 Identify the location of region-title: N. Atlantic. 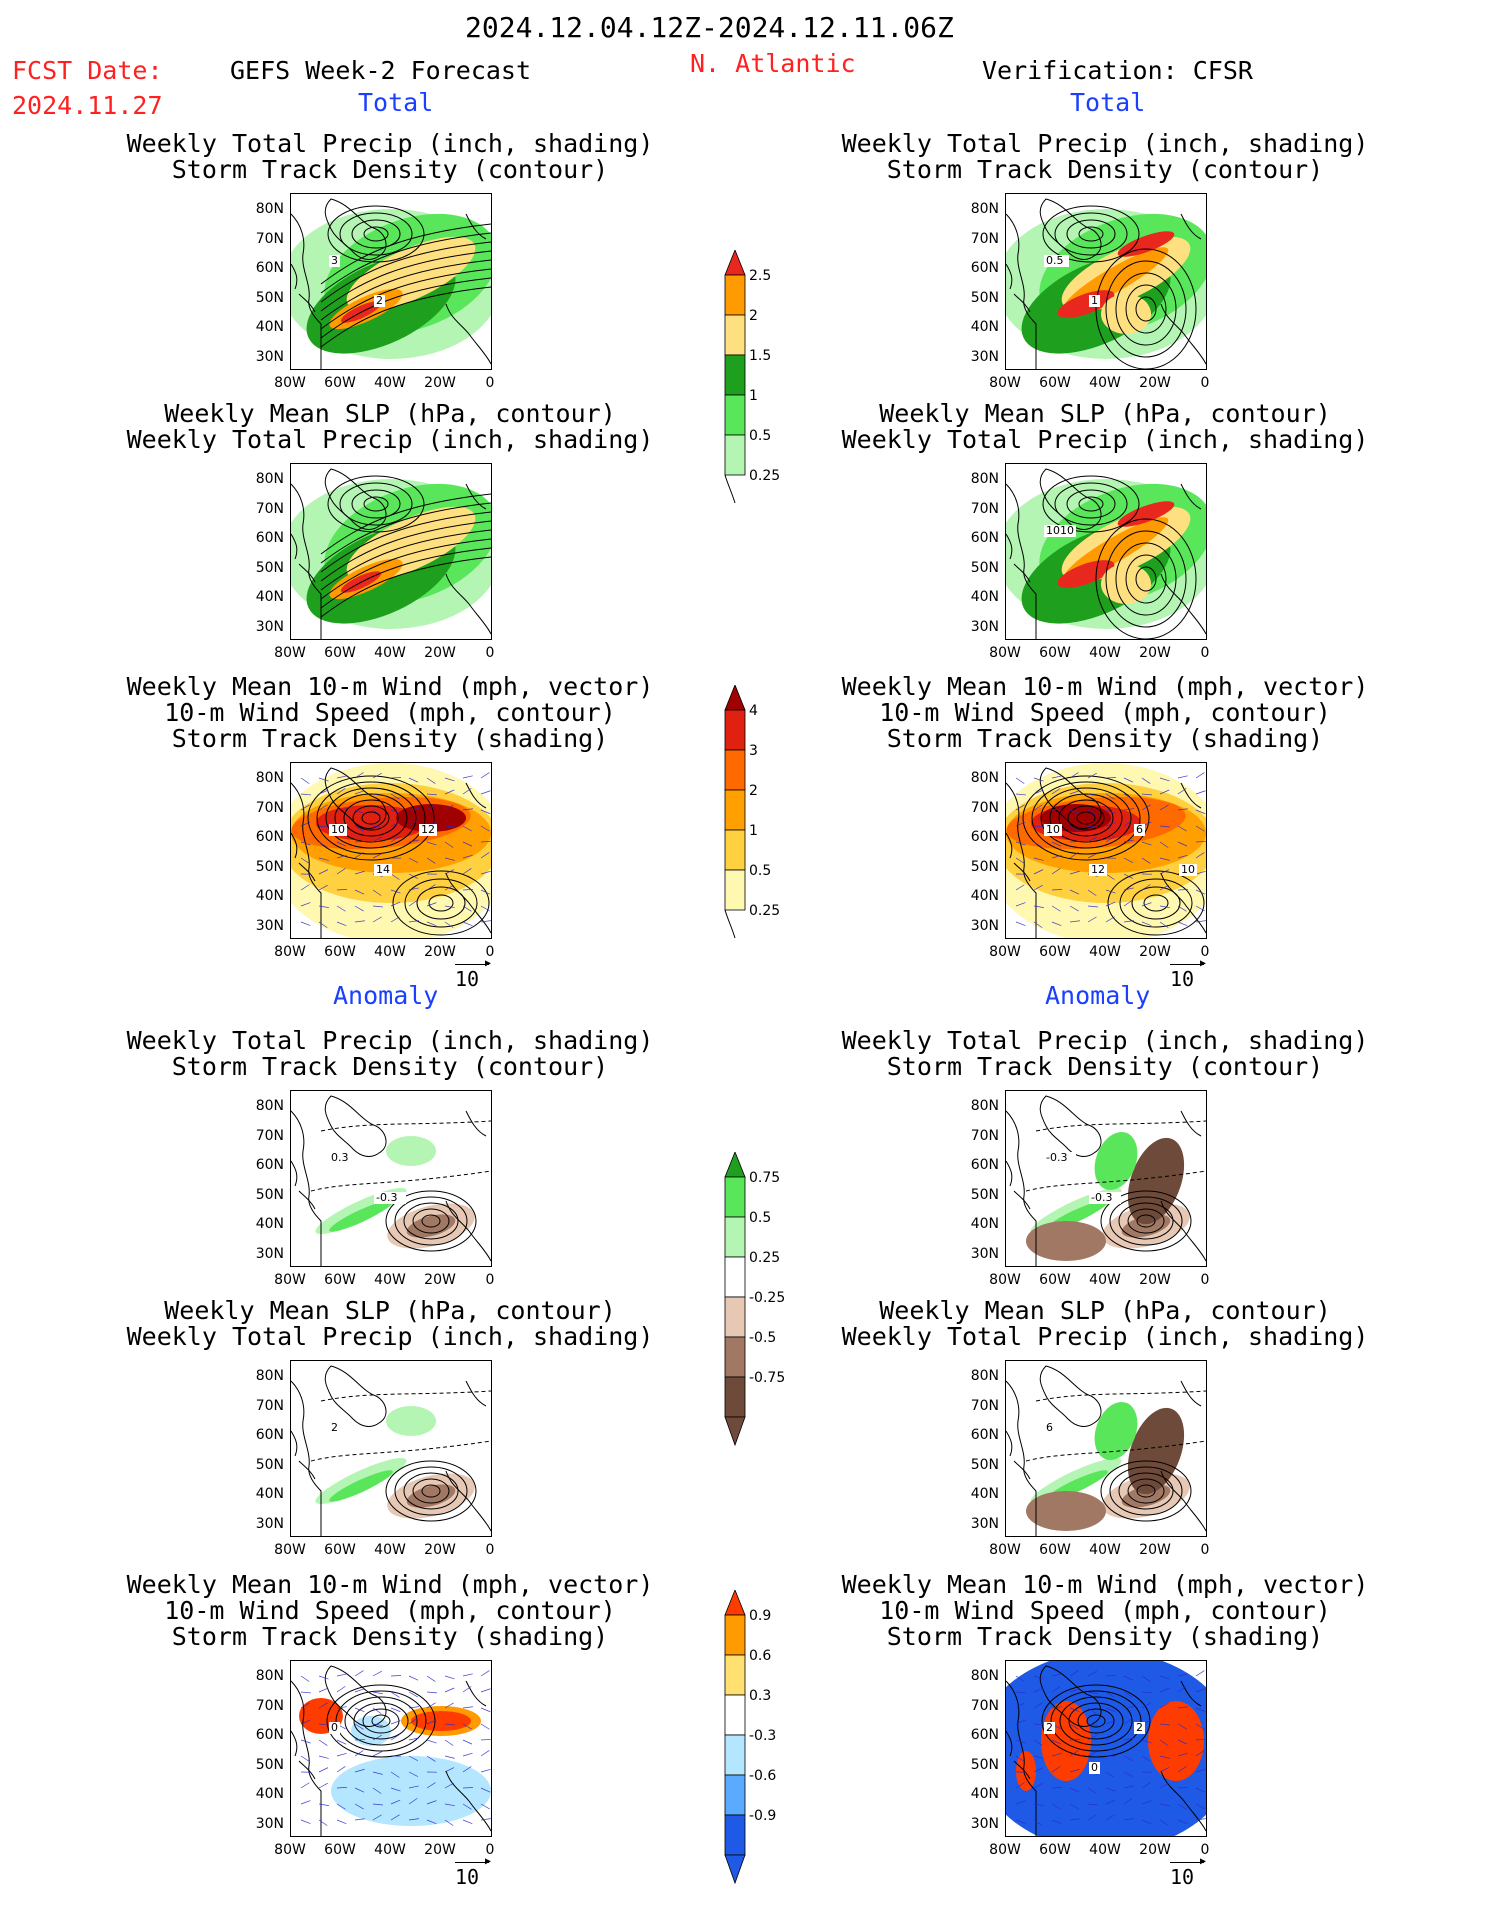
(773, 63).